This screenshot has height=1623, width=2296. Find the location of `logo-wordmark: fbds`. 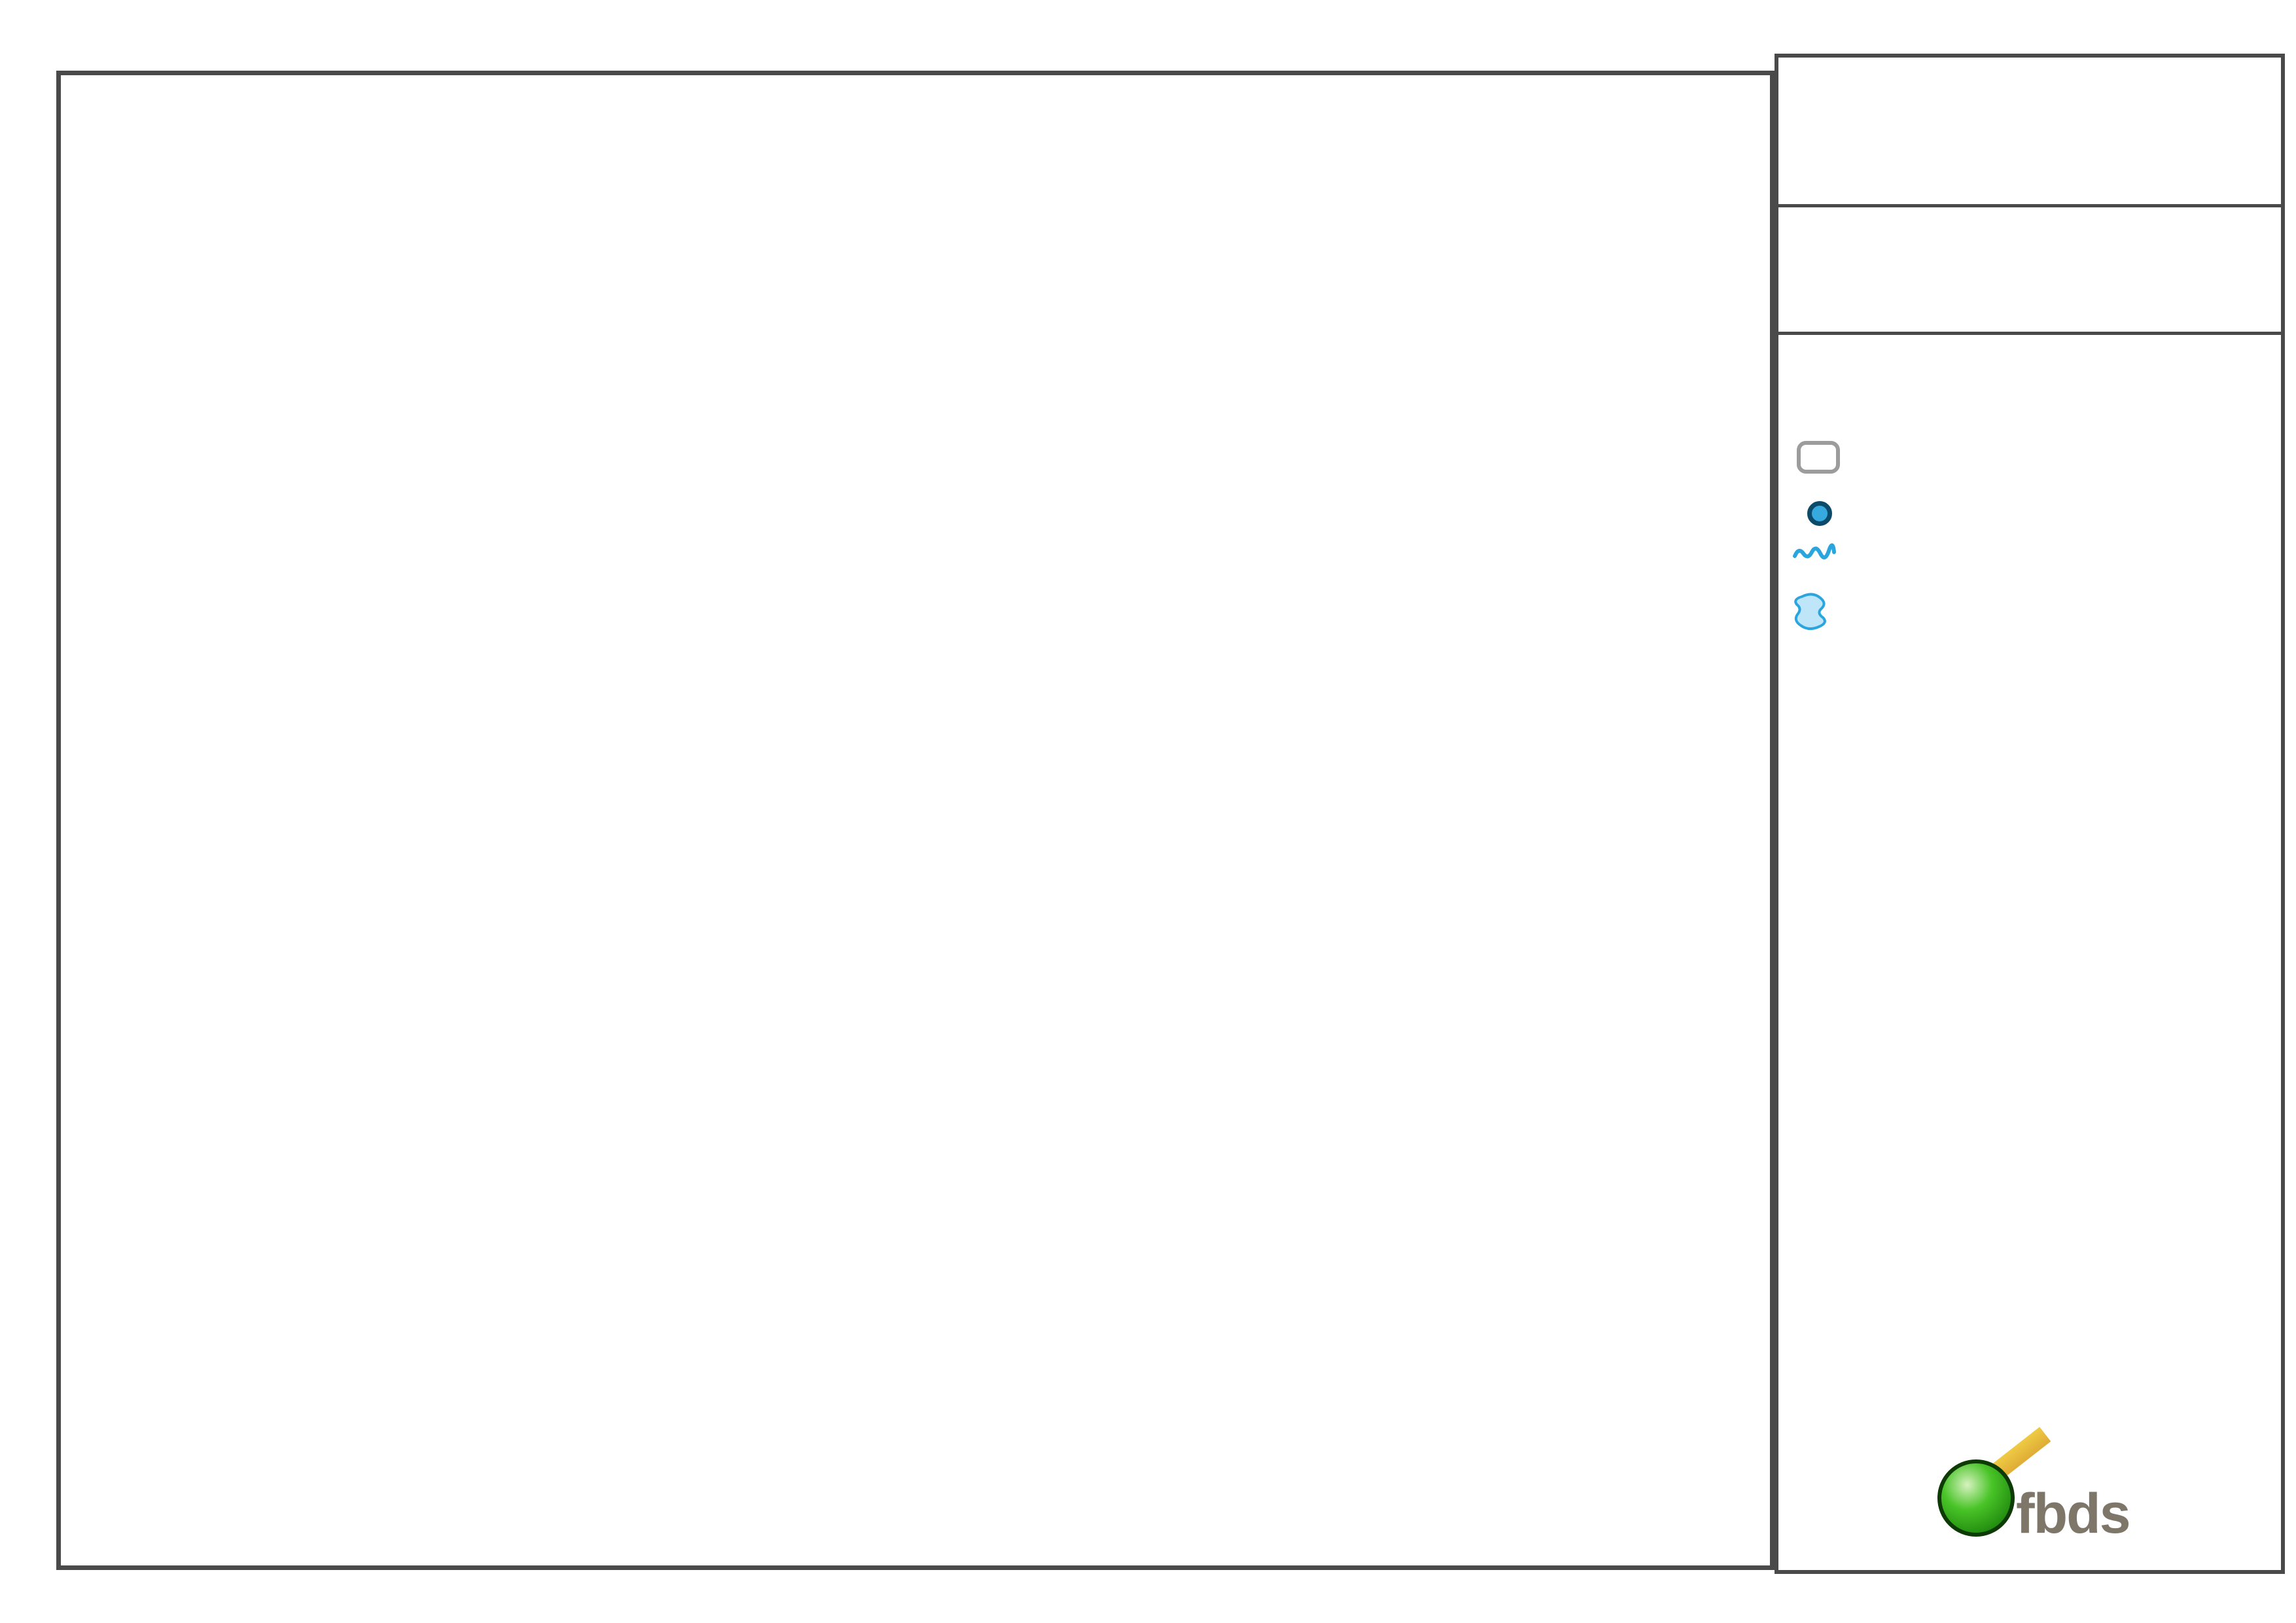

logo-wordmark: fbds is located at coordinates (2073, 1513).